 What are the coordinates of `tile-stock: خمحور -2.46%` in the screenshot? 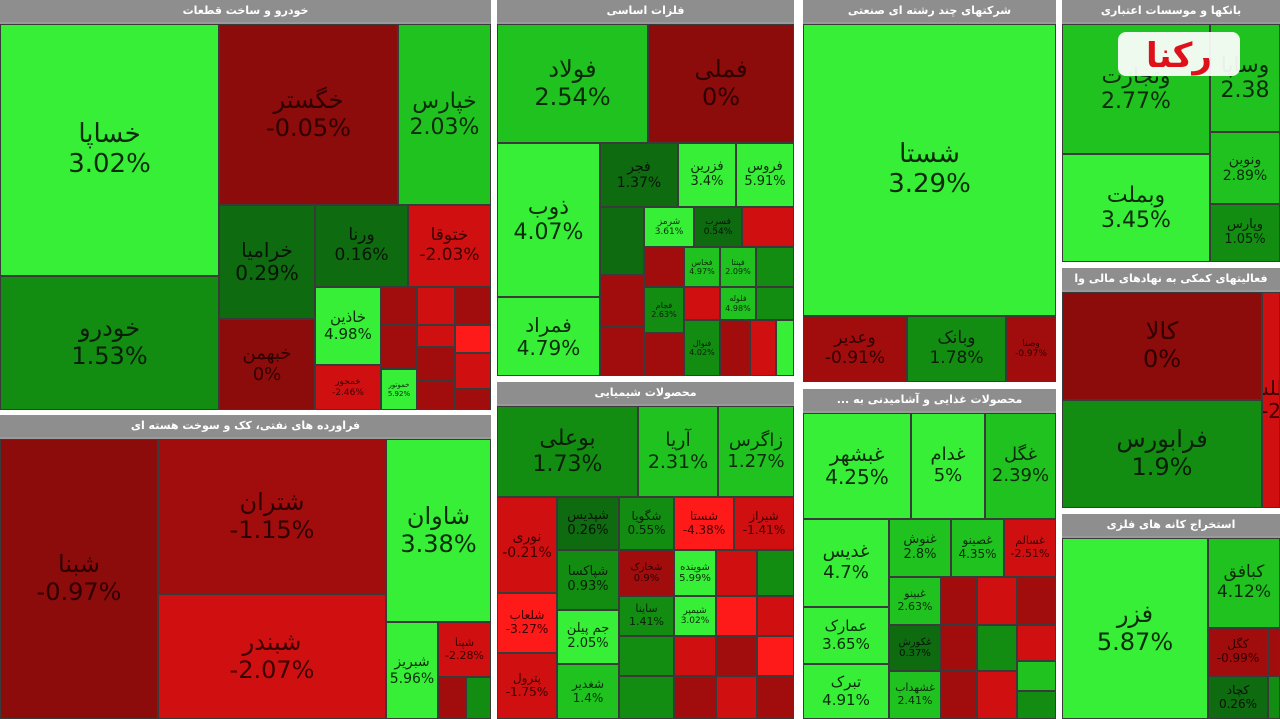 It's located at (348, 387).